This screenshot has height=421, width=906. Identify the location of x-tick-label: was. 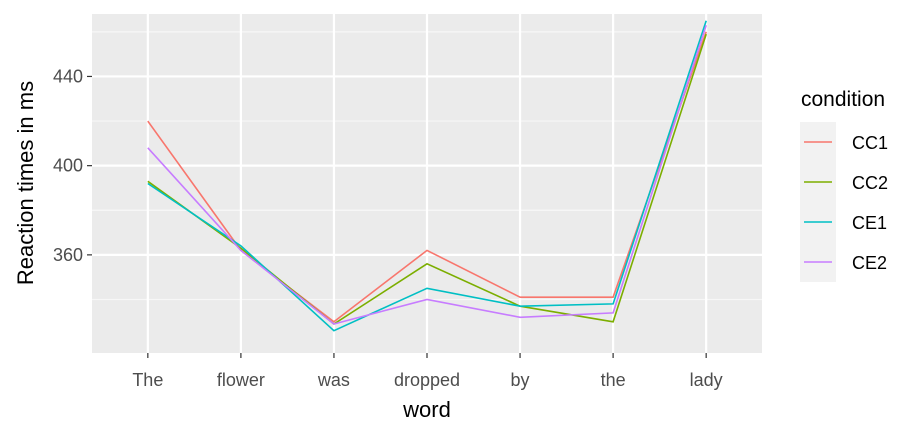
(333, 380).